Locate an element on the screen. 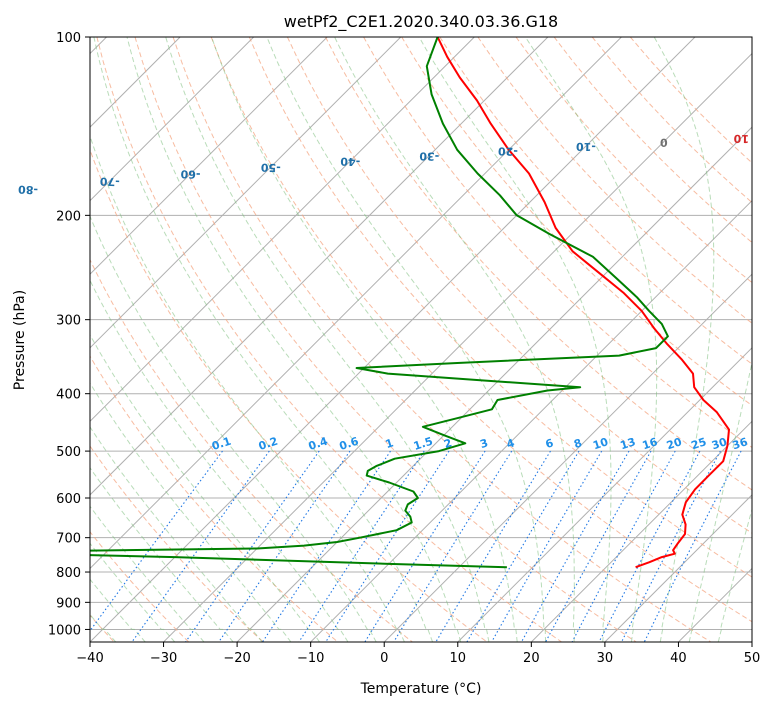 The height and width of the screenshot is (708, 775). y-axis-label: Pressure (hPa) is located at coordinates (20, 340).